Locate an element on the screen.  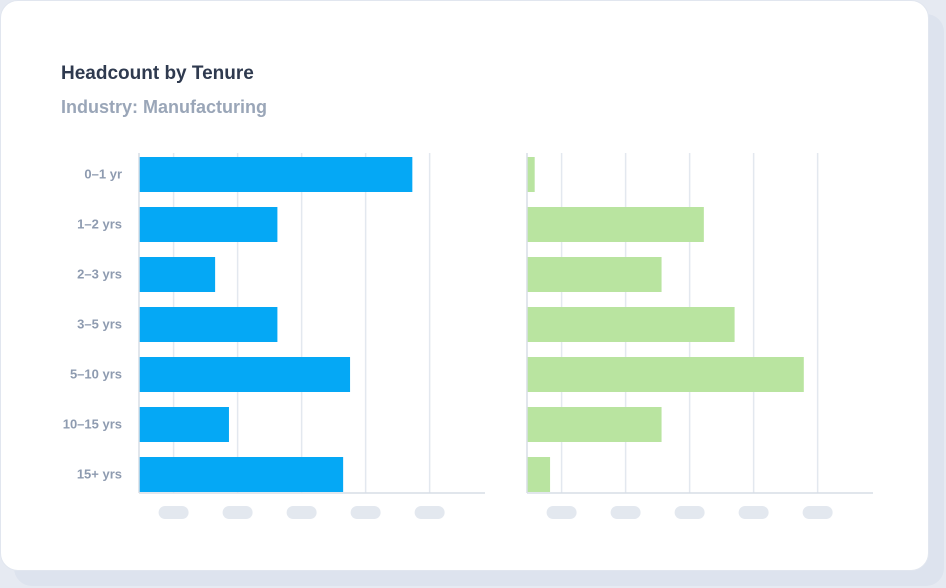
chart-title: Headcount by Tenure is located at coordinates (157, 73).